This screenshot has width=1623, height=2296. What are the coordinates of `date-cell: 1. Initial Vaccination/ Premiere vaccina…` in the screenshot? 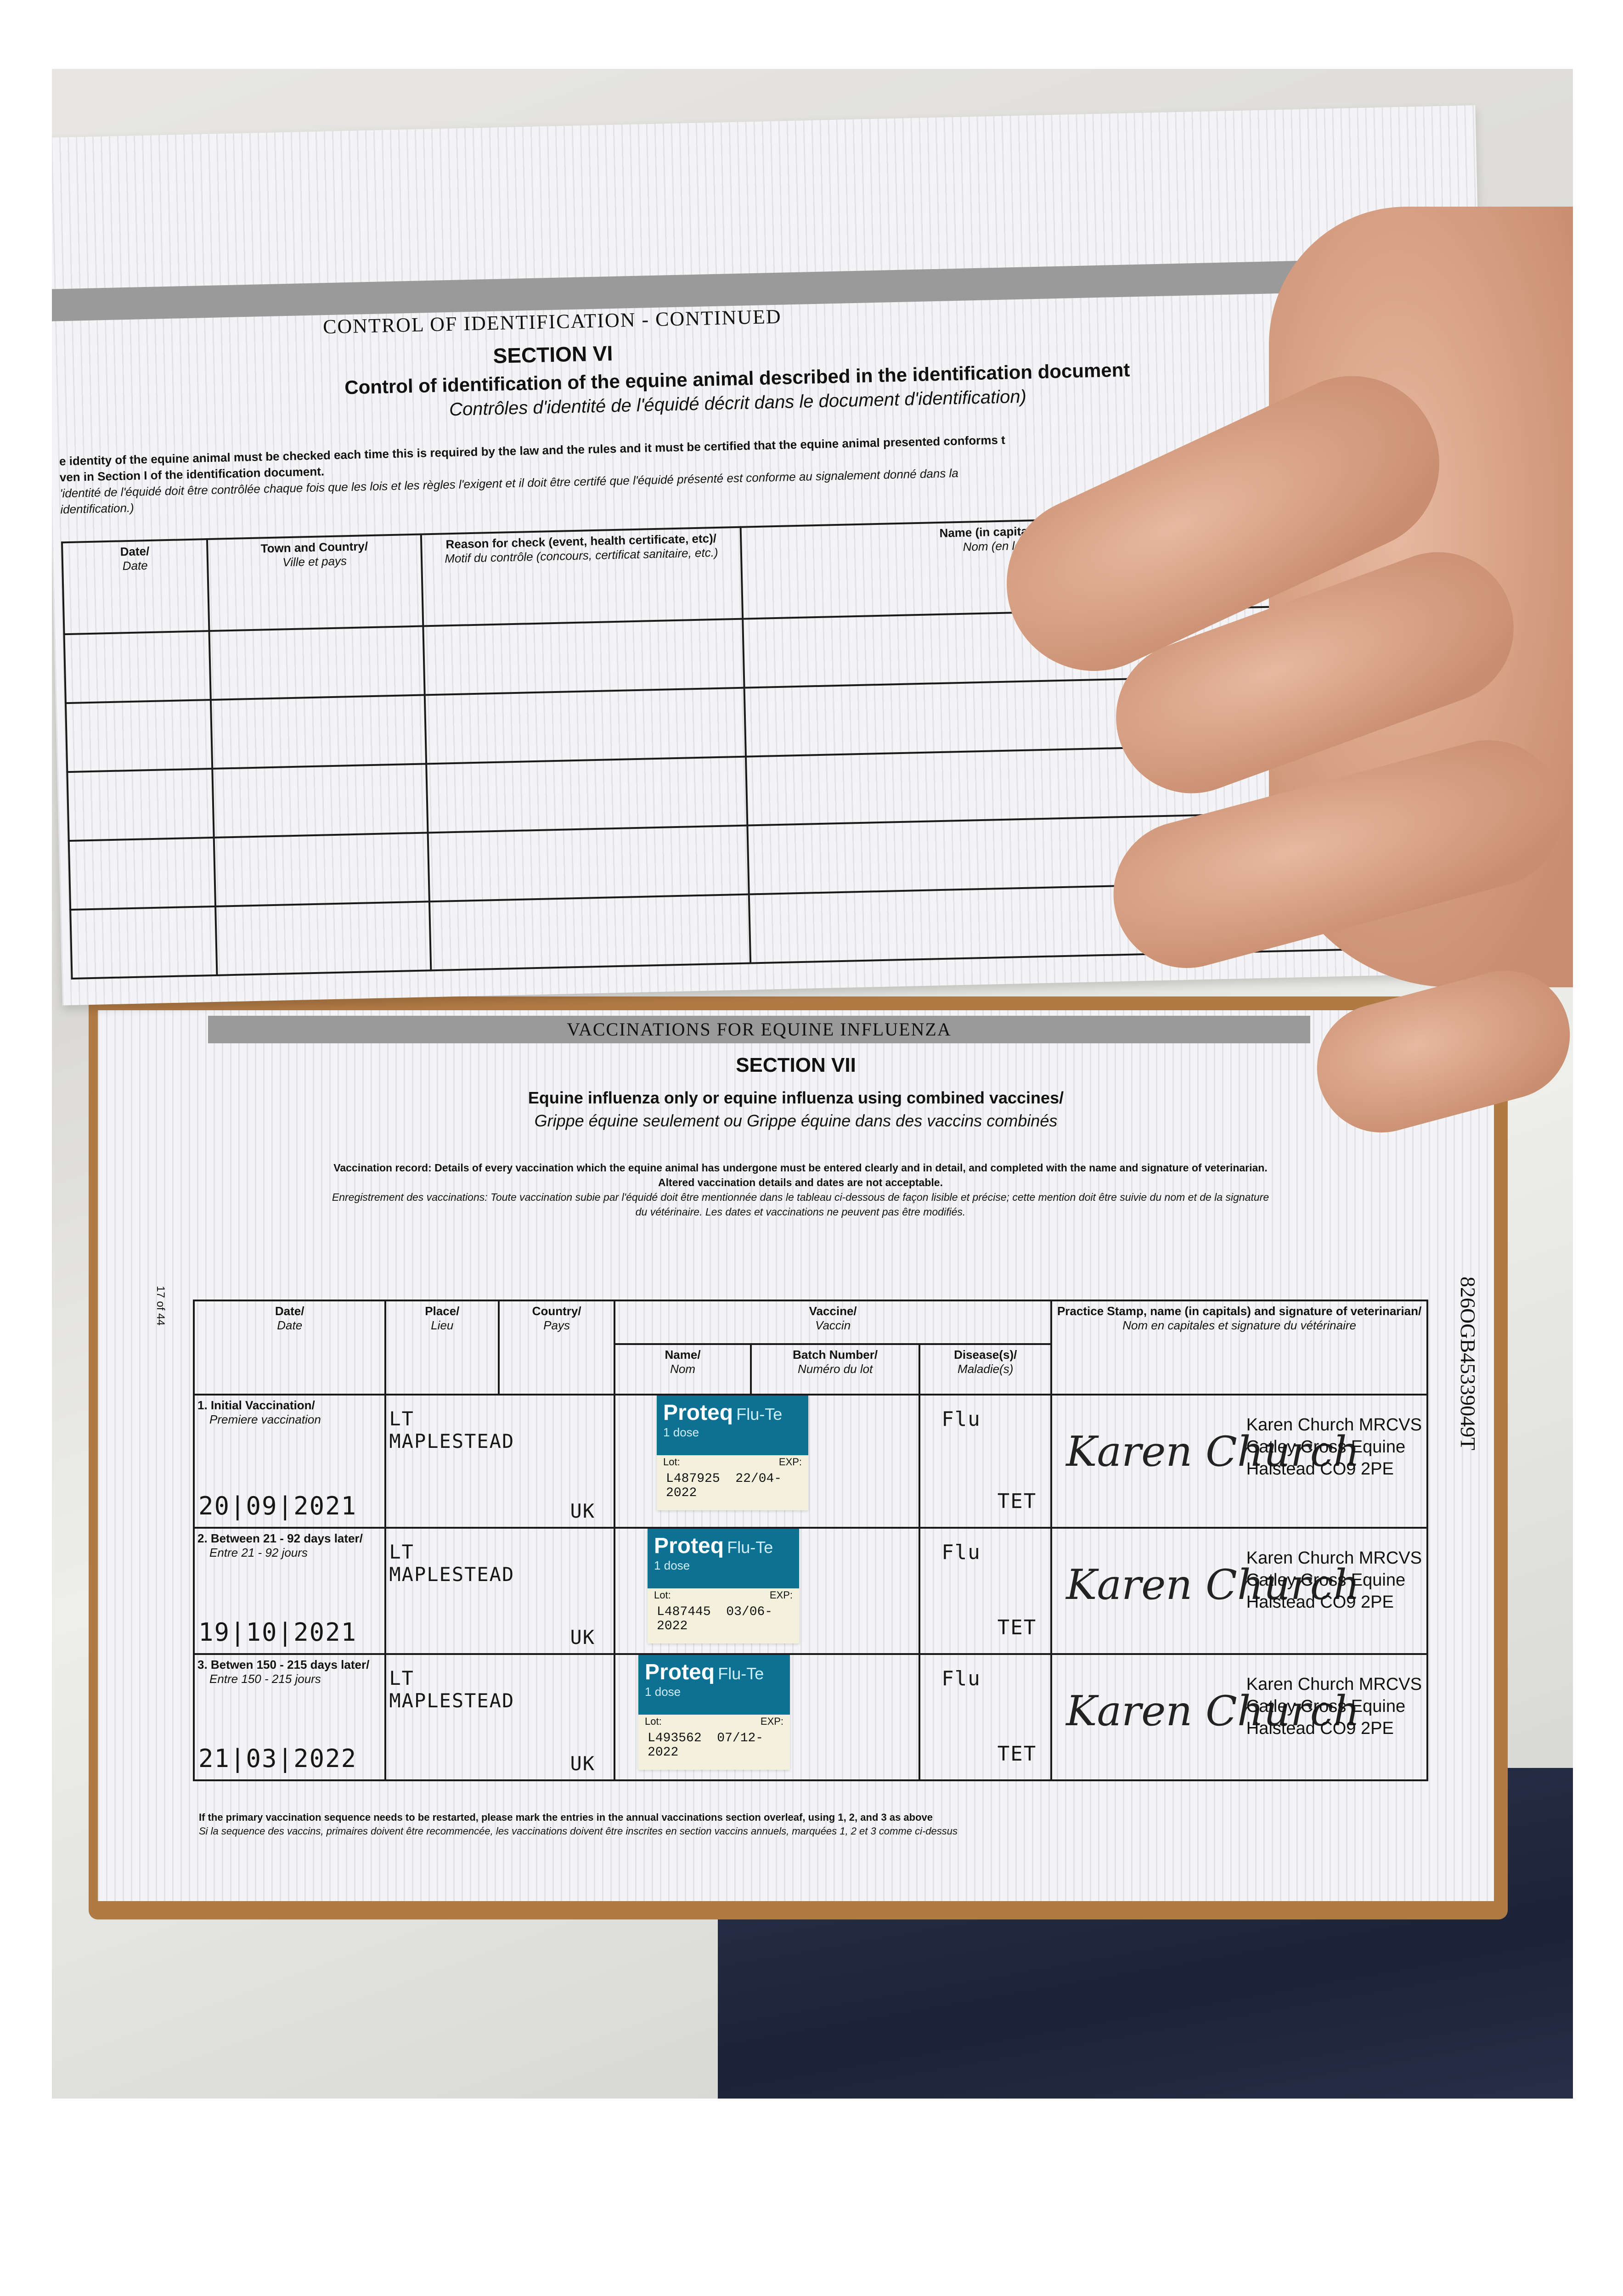 It's located at (289, 1462).